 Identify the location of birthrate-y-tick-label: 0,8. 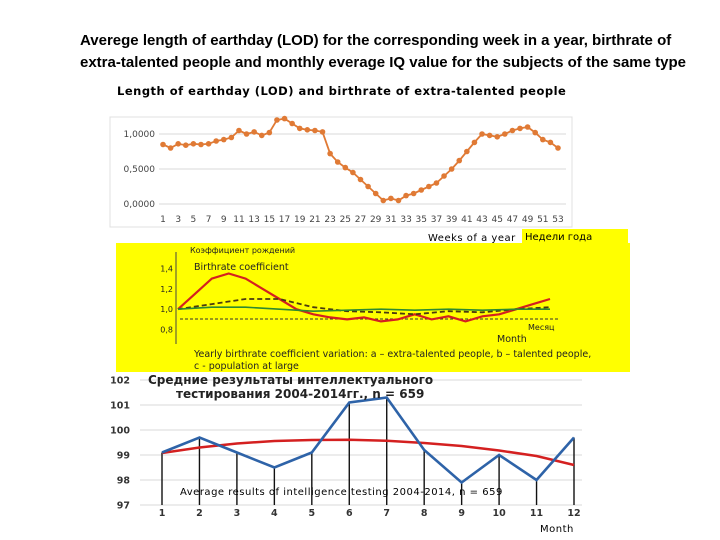
(166, 330).